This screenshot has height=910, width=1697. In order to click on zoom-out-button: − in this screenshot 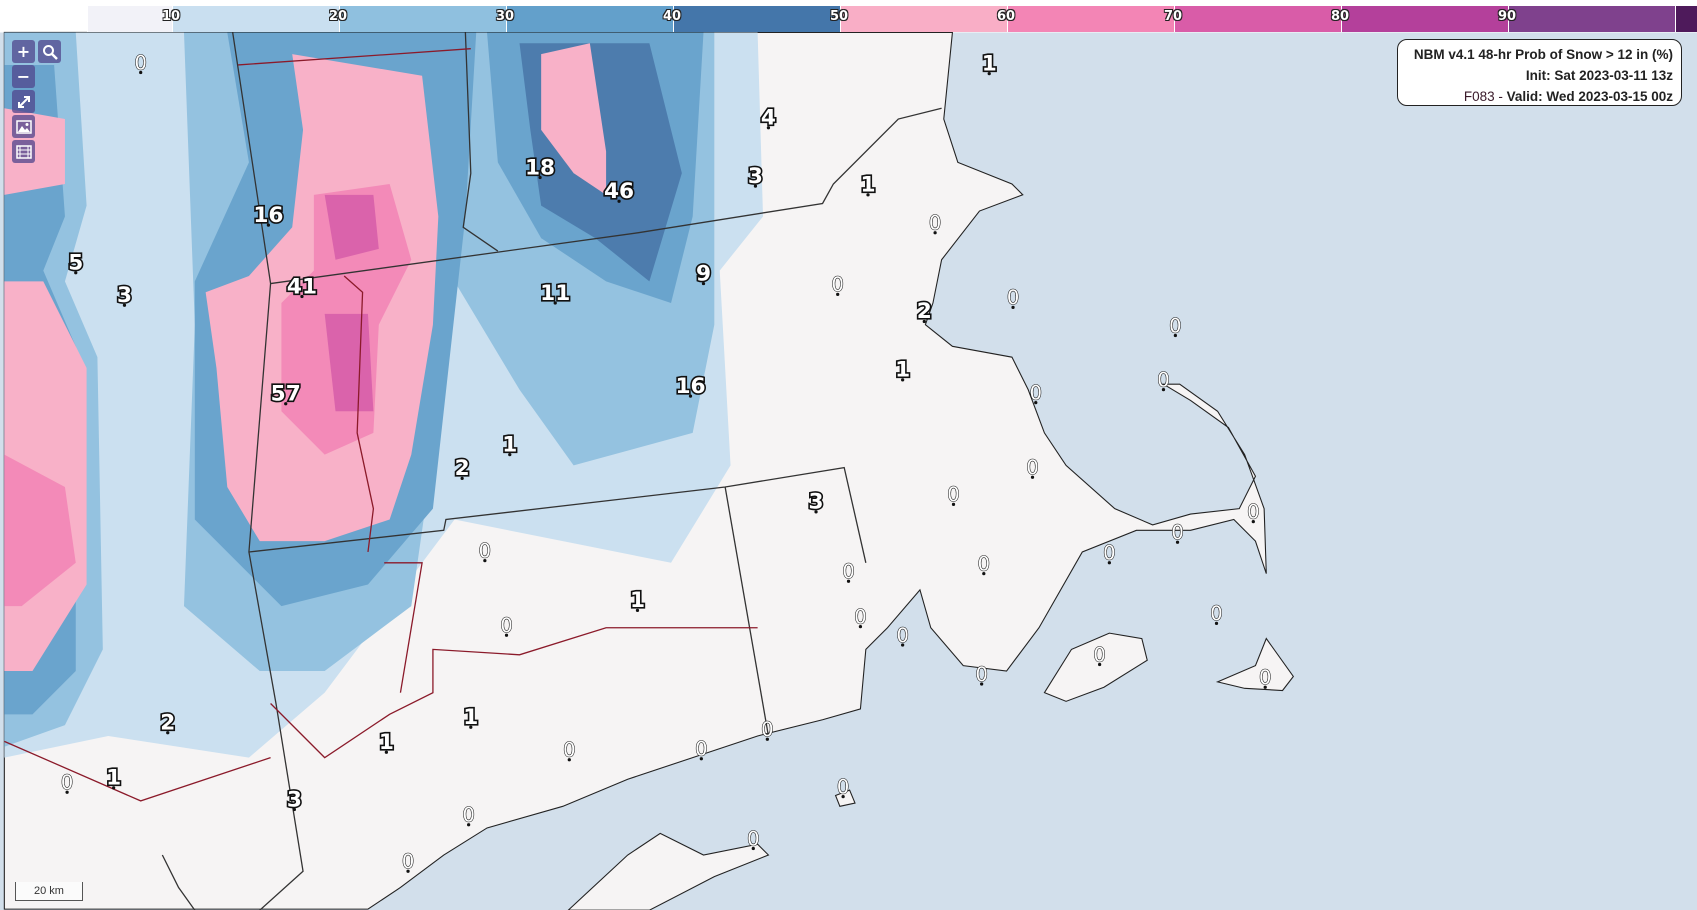, I will do `click(23, 76)`.